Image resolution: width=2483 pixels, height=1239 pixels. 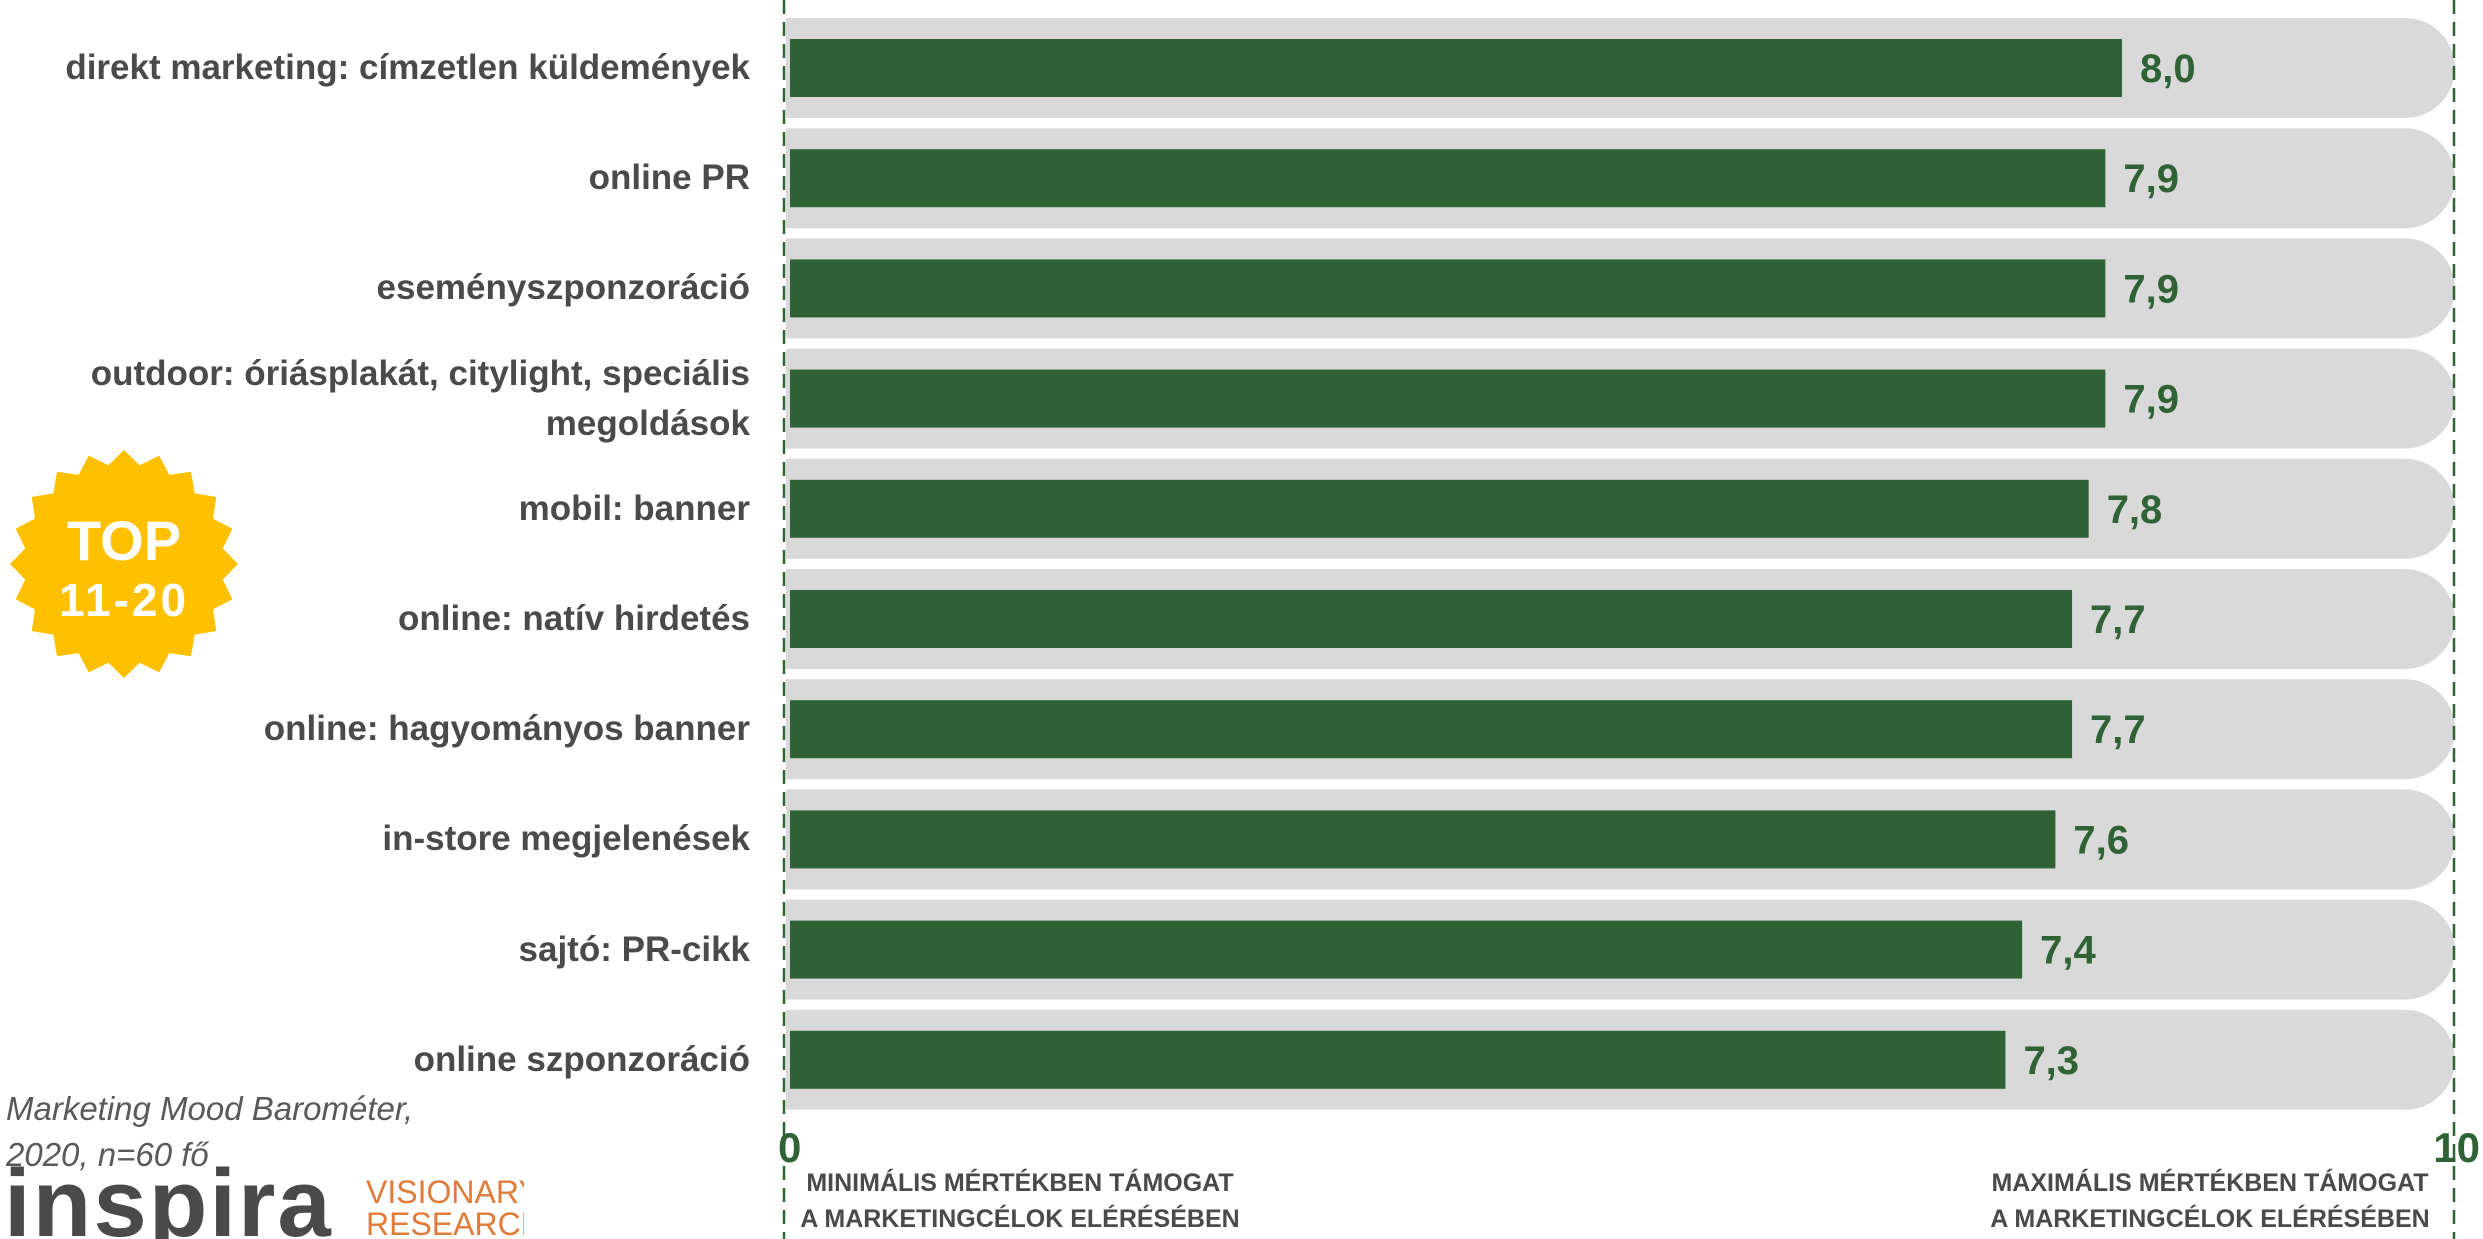 What do you see at coordinates (2051, 1061) in the screenshot?
I see `value-label: 7,3` at bounding box center [2051, 1061].